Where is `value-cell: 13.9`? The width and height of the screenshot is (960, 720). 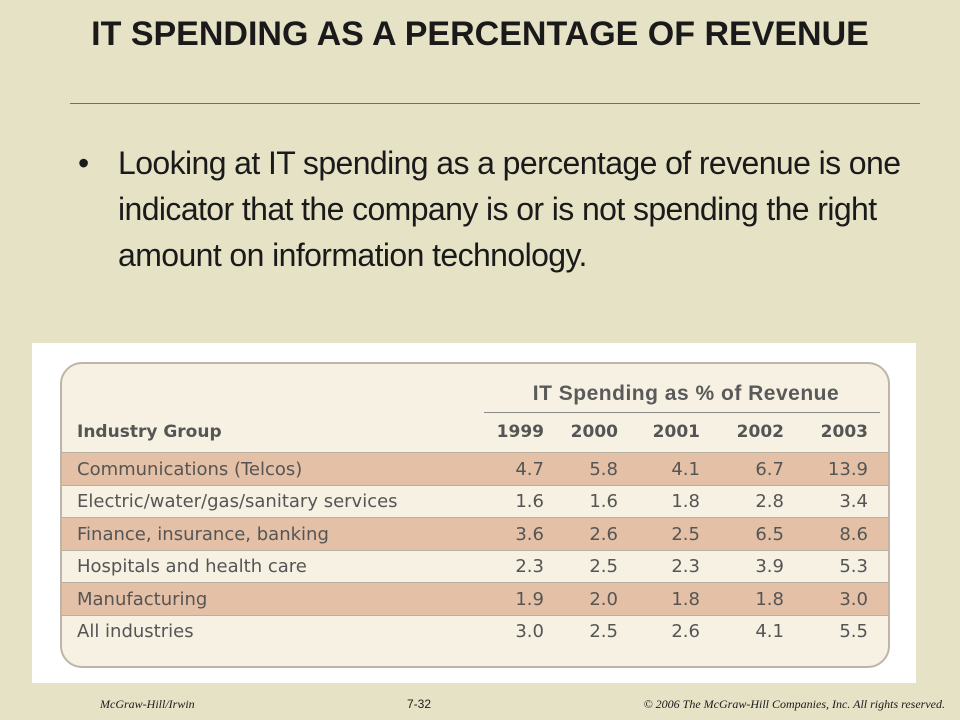
value-cell: 13.9 is located at coordinates (847, 469).